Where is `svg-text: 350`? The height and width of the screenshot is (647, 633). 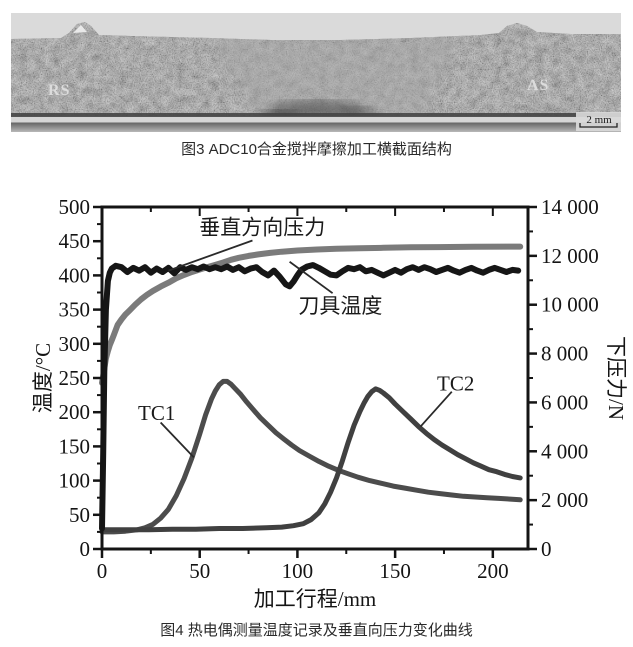 svg-text: 350 is located at coordinates (75, 310).